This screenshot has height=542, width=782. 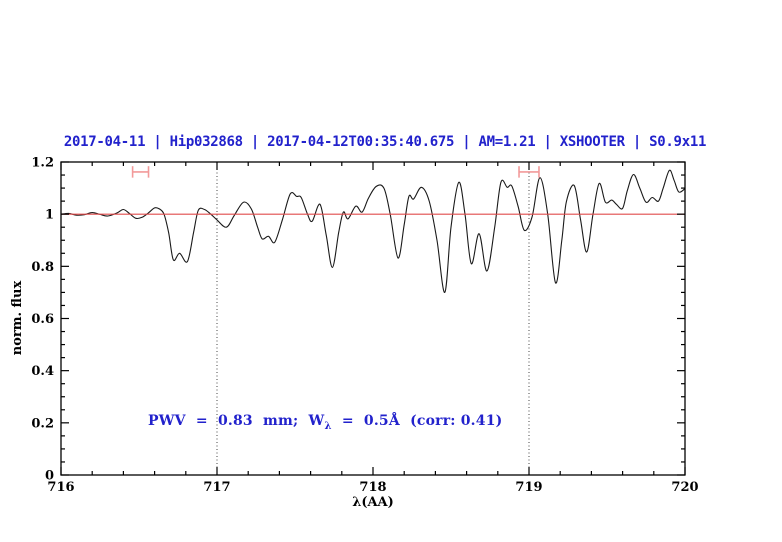 I want to click on pwv-annotation-sub: λ, so click(x=328, y=426).